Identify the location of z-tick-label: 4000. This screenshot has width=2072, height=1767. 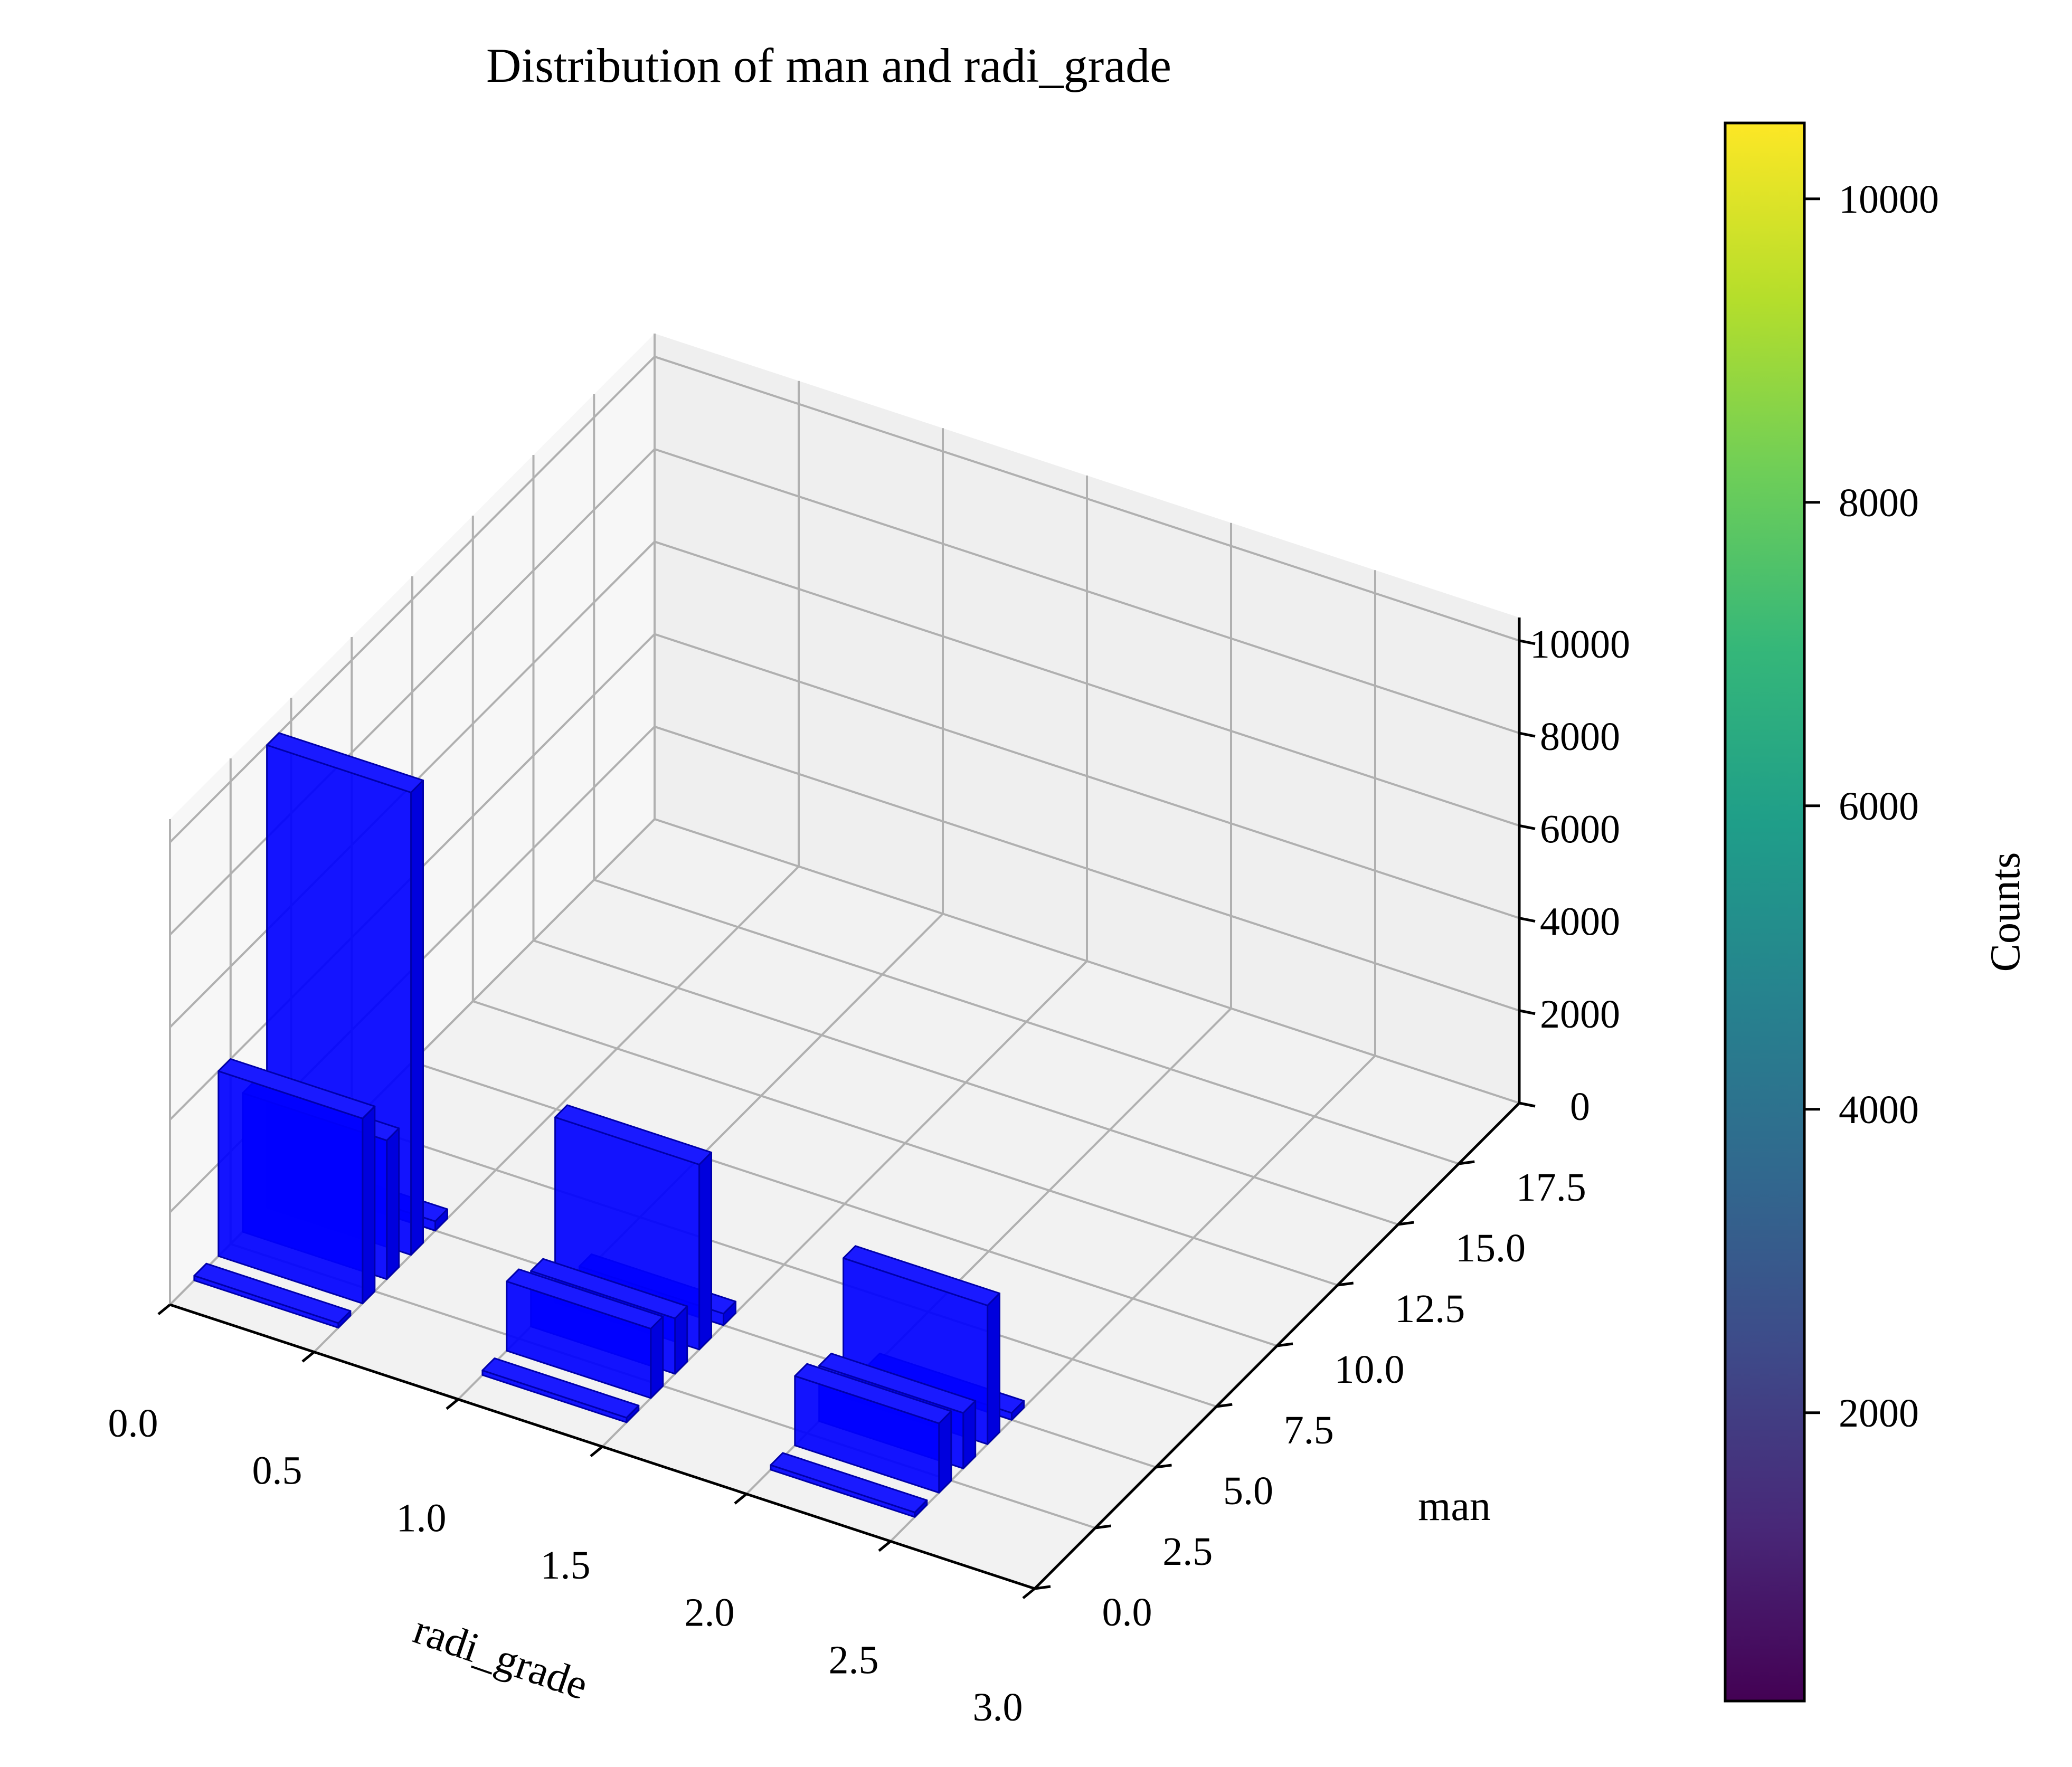
(1580, 922).